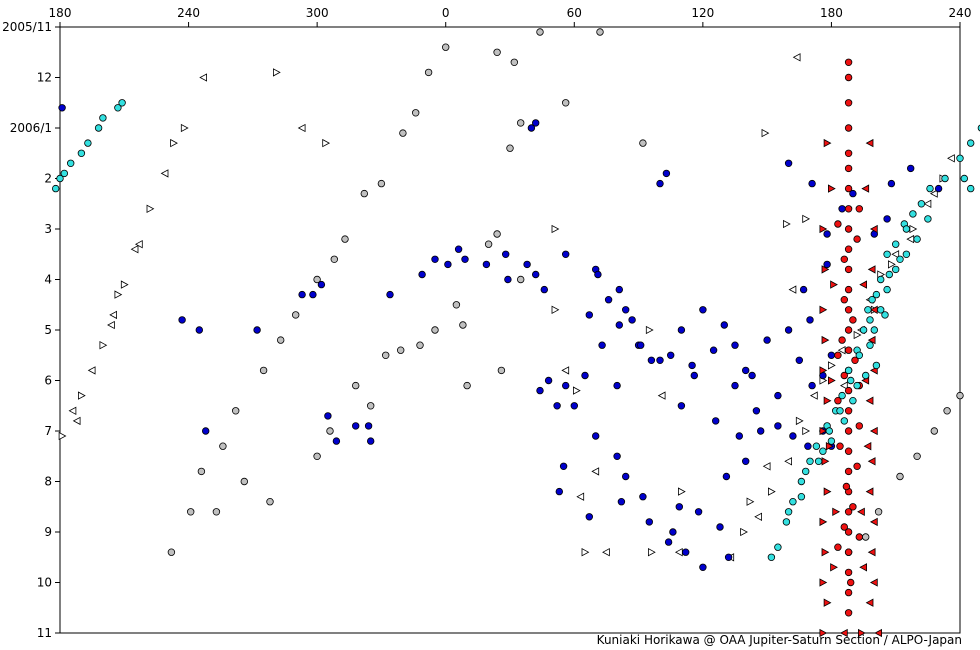 Image resolution: width=980 pixels, height=650 pixels. I want to click on y-tick-label: 8, so click(48, 482).